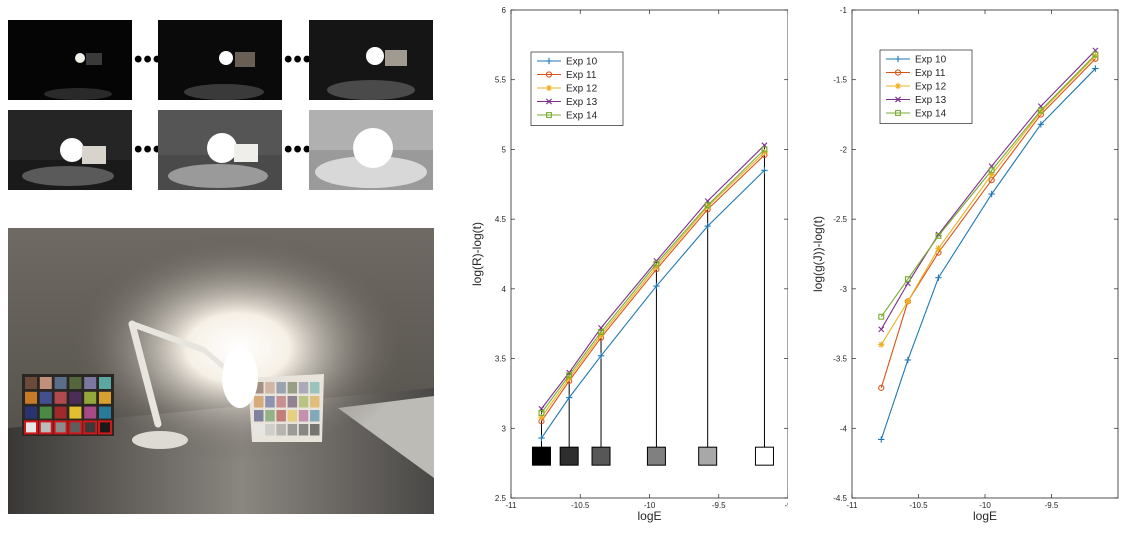 This screenshot has width=1123, height=533. Describe the element at coordinates (844, 149) in the screenshot. I see `y-tick-label: -2` at that location.